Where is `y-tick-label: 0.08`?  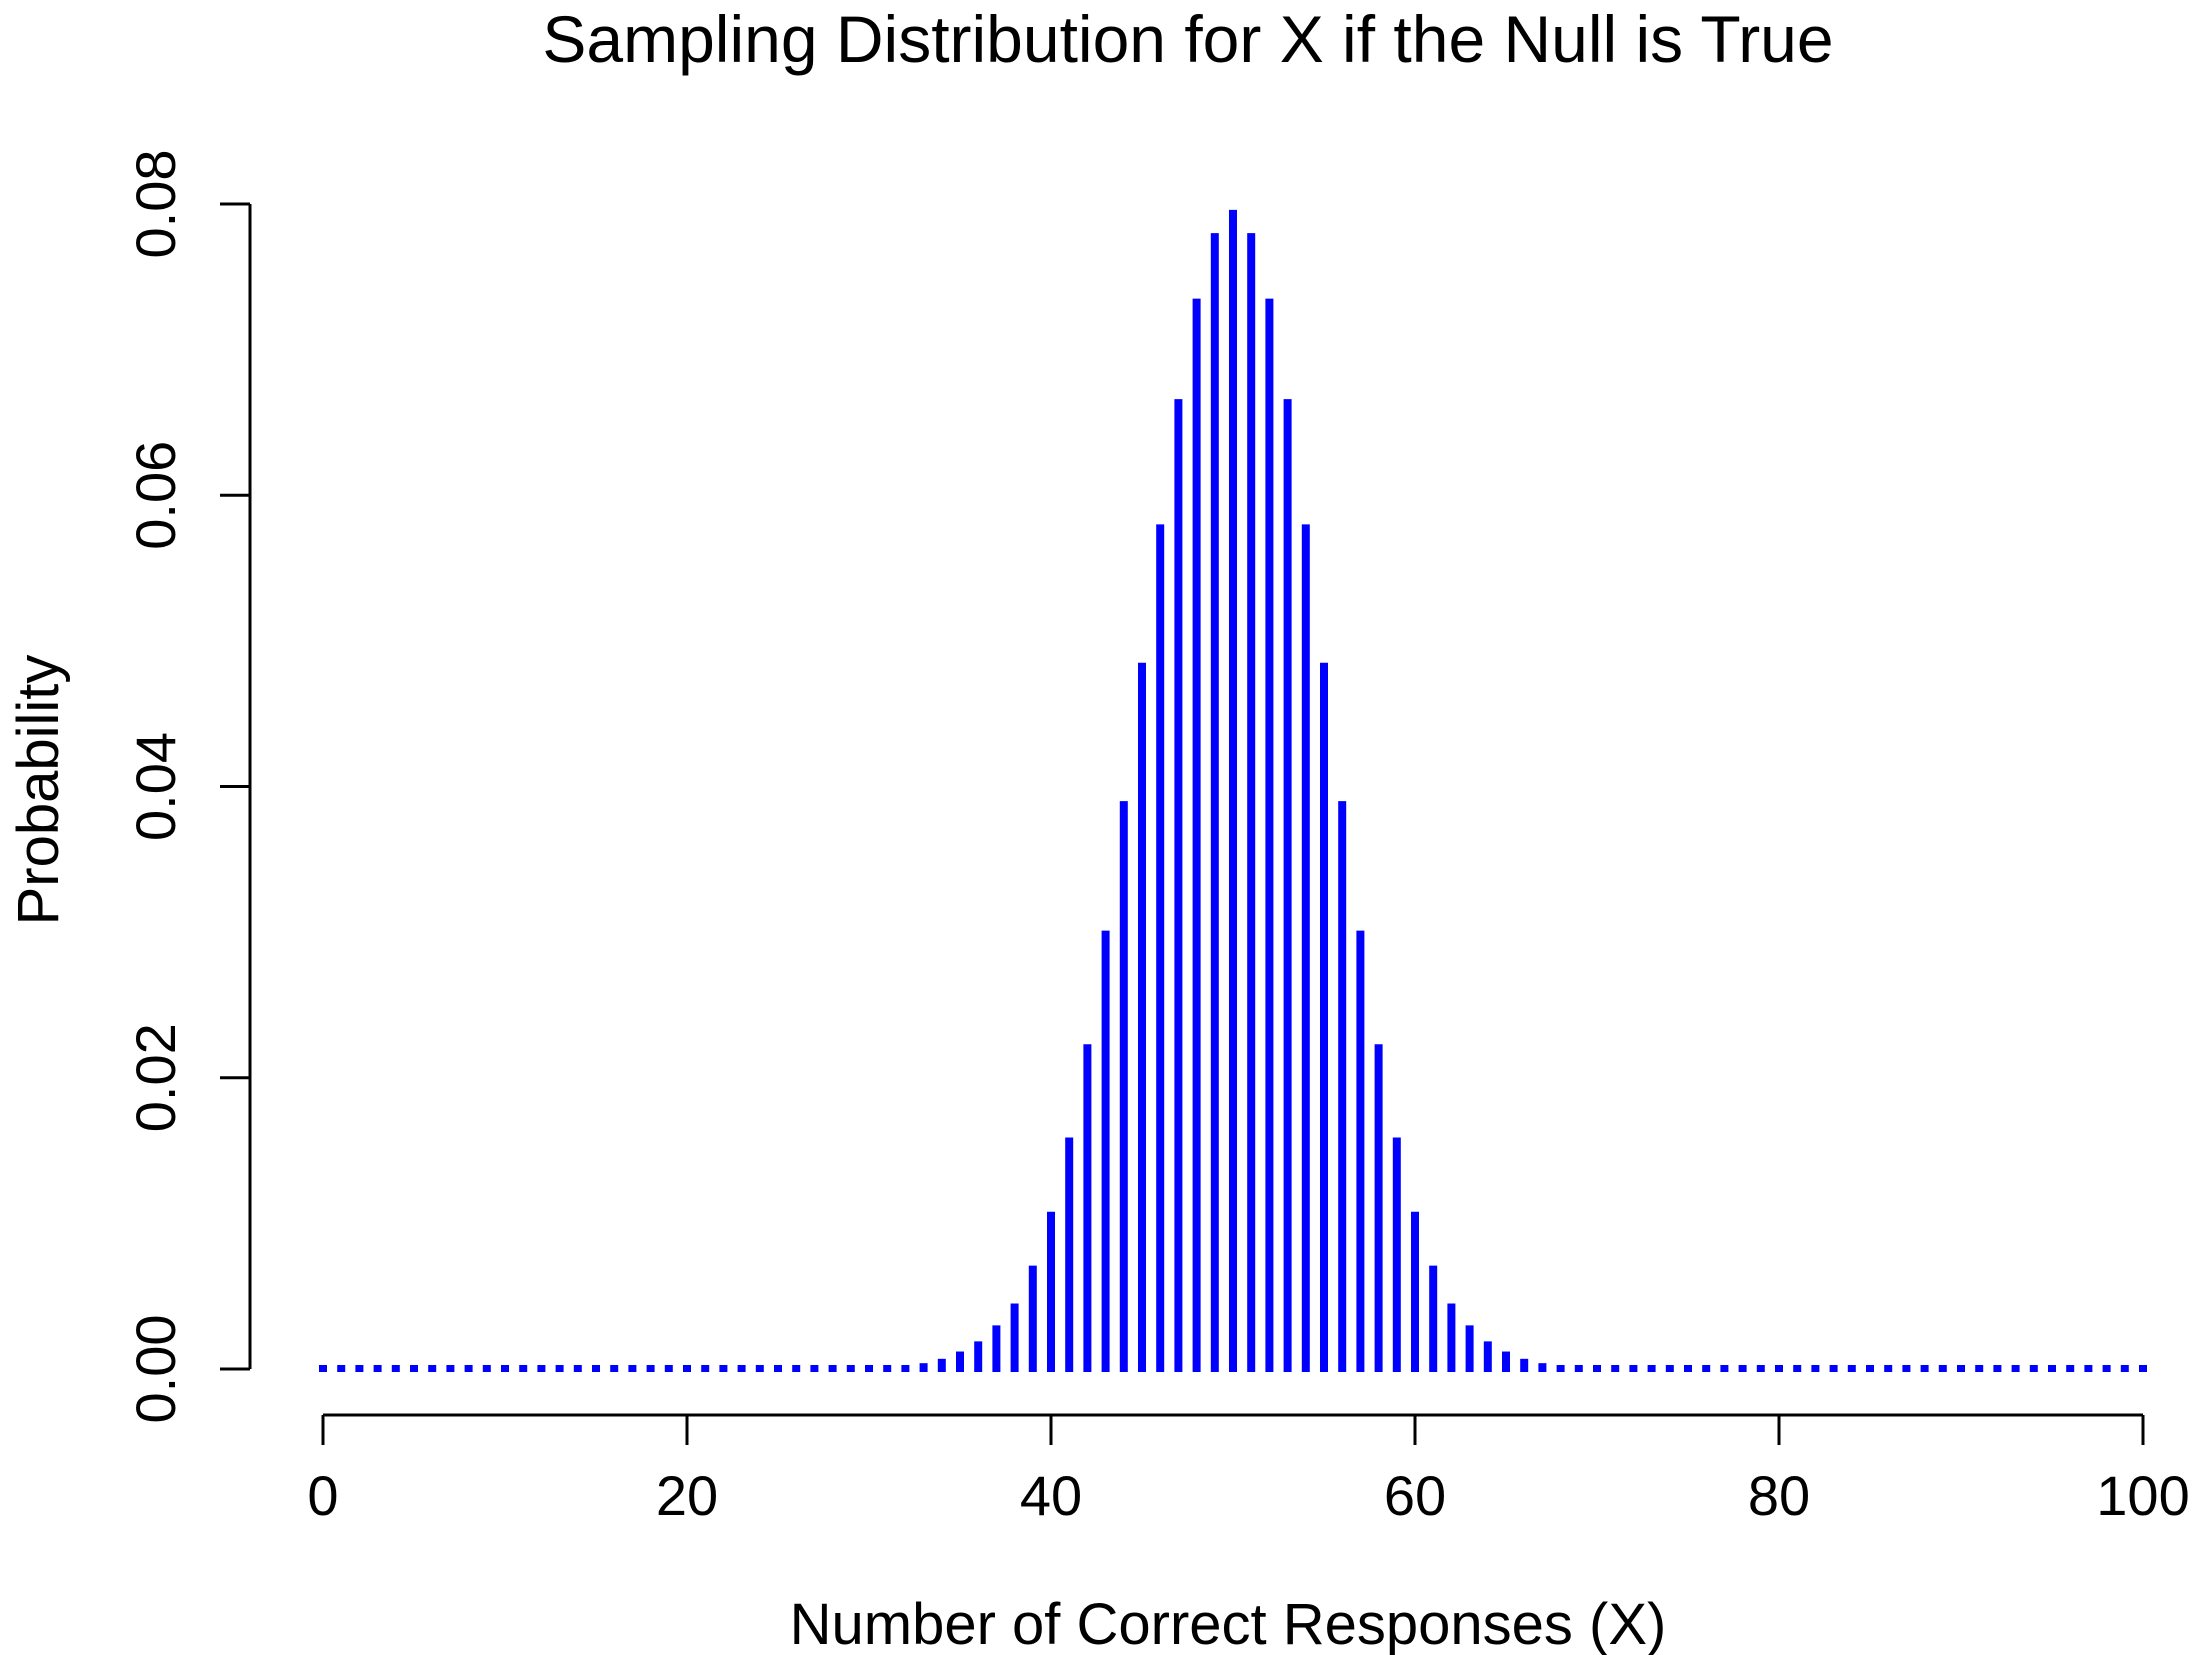 y-tick-label: 0.08 is located at coordinates (155, 204).